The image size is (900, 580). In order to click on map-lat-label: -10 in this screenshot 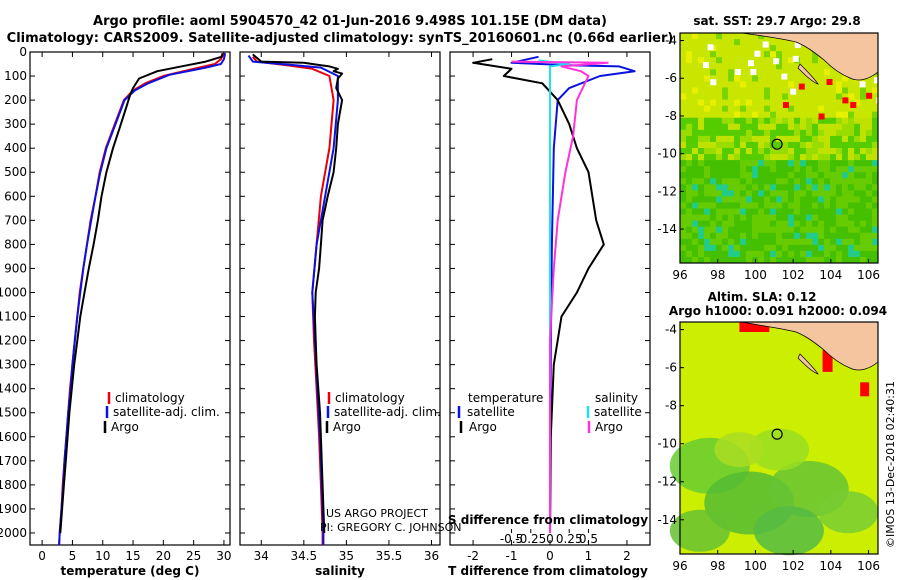, I will do `click(667, 154)`.